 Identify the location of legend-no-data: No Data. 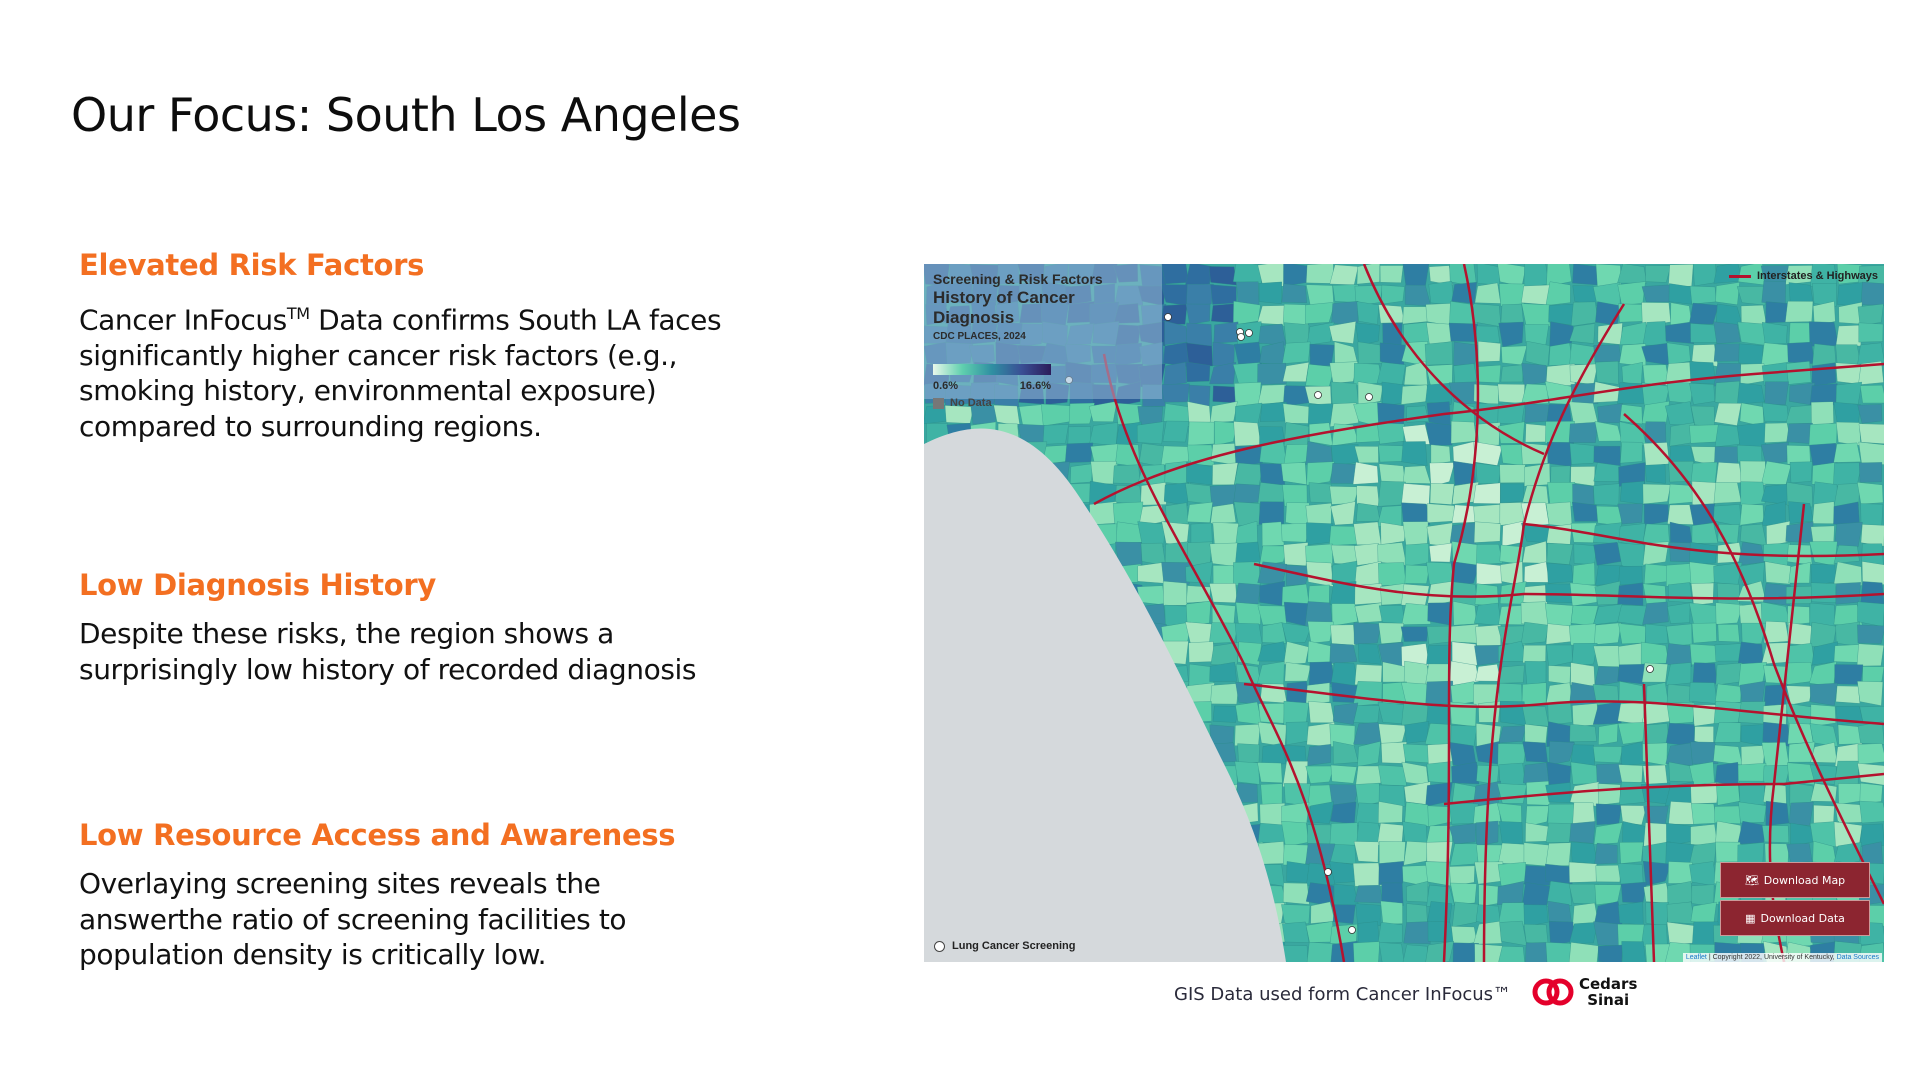
(971, 403).